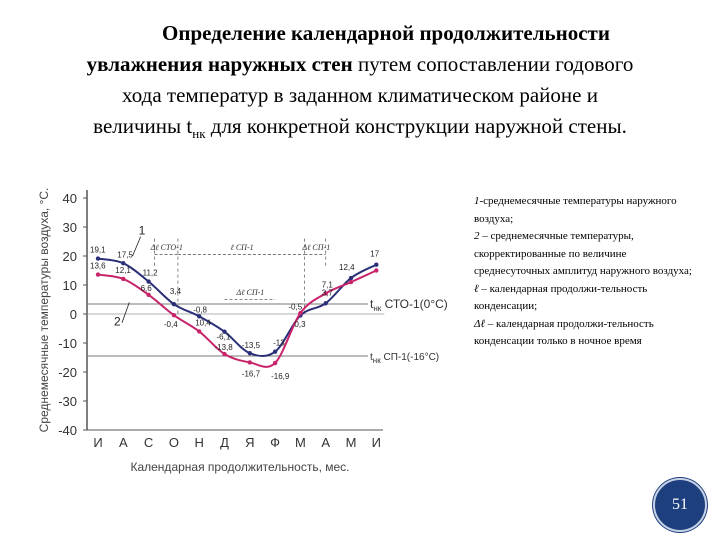 The width and height of the screenshot is (720, 540). I want to click on span-label: Δℓ СТО-1, so click(166, 247).